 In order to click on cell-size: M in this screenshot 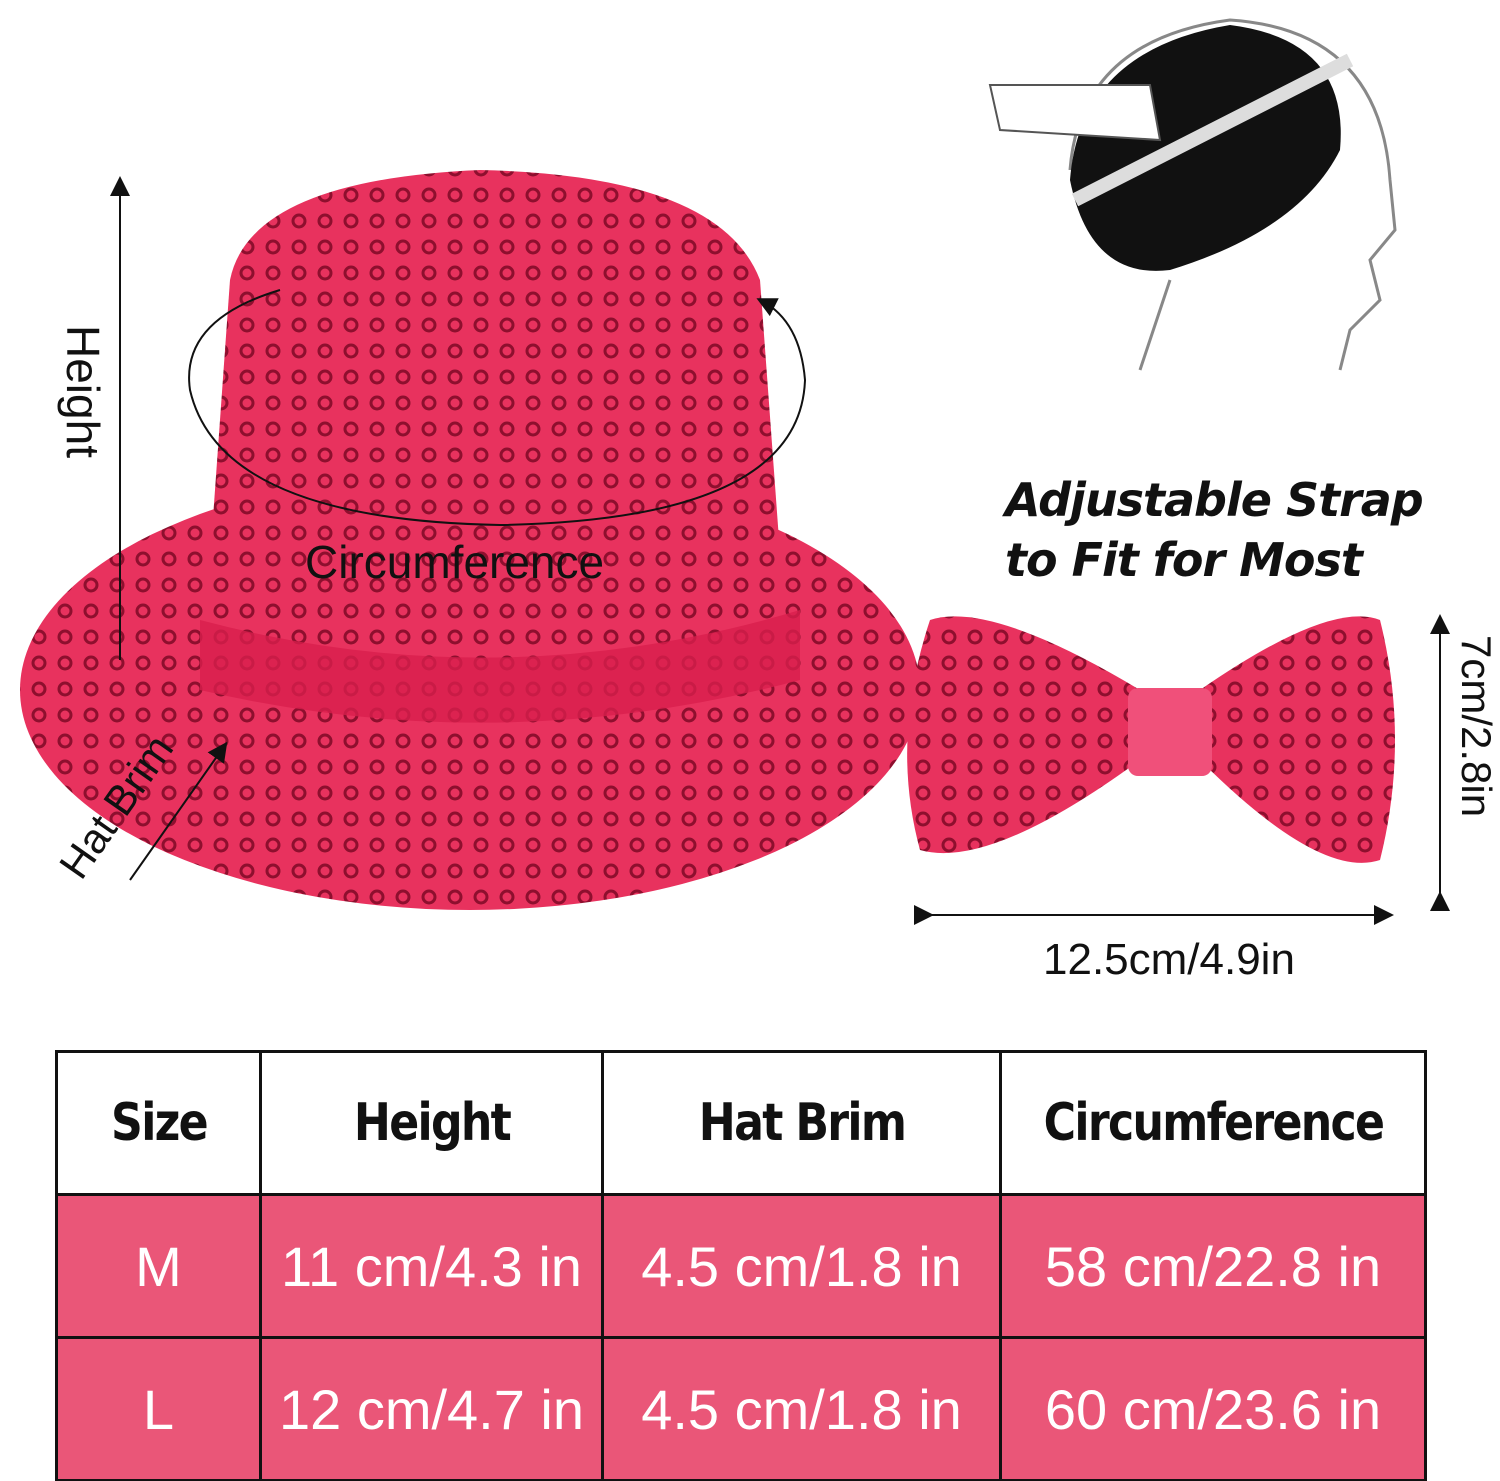, I will do `click(158, 1266)`.